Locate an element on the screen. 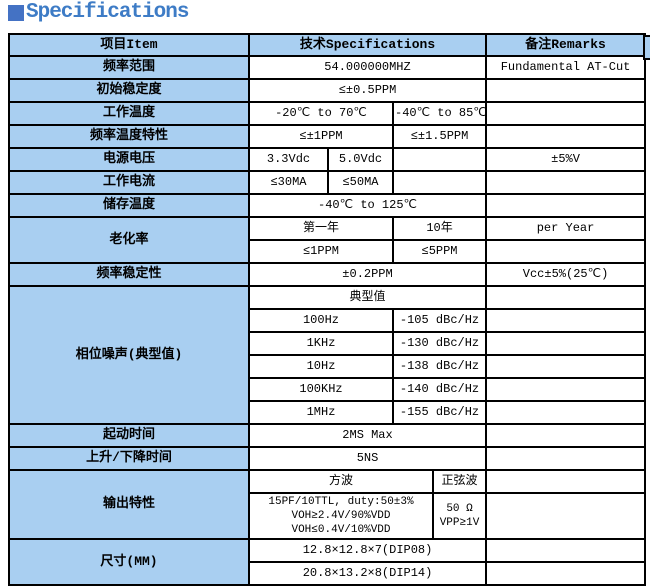  row-phase-noise-point: 100Hz -105 dBc/Hz is located at coordinates (328, 320).